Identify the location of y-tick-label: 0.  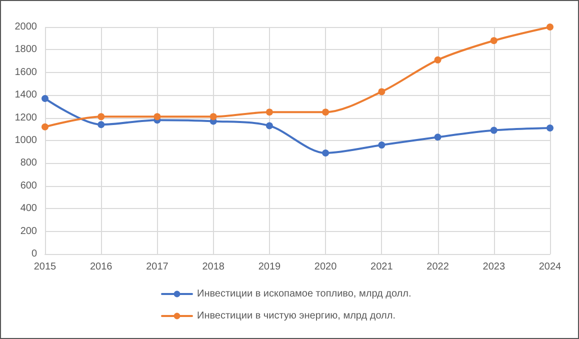
(34, 254).